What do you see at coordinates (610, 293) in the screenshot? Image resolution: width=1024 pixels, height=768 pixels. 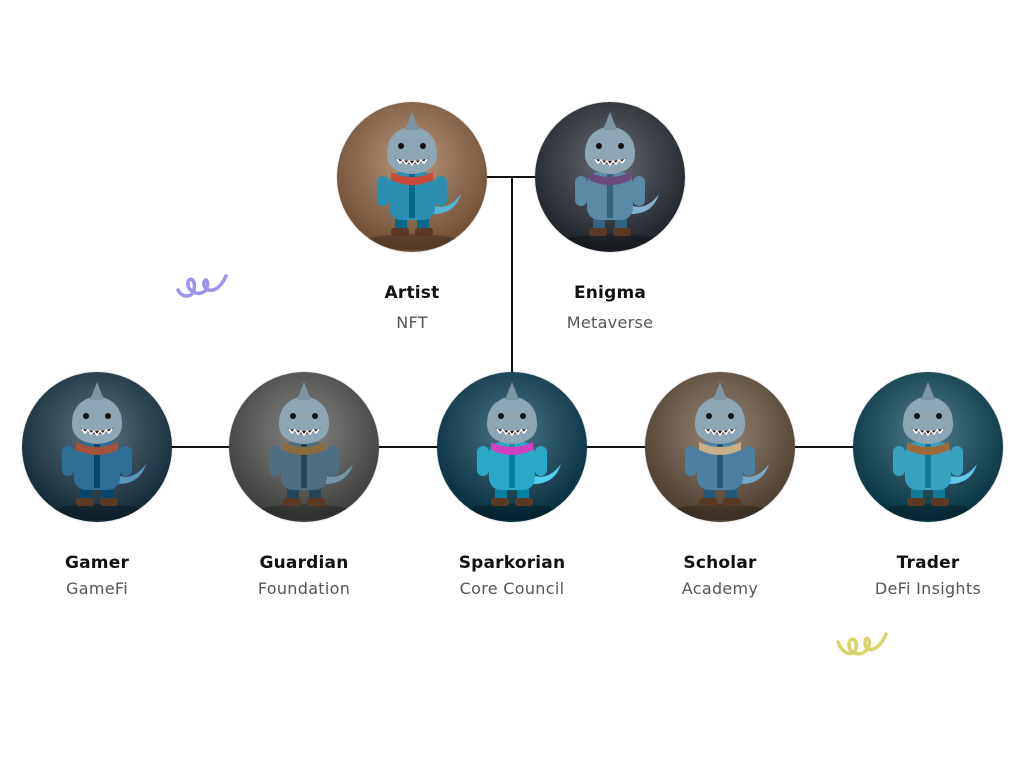 I see `member-name: Enigma` at bounding box center [610, 293].